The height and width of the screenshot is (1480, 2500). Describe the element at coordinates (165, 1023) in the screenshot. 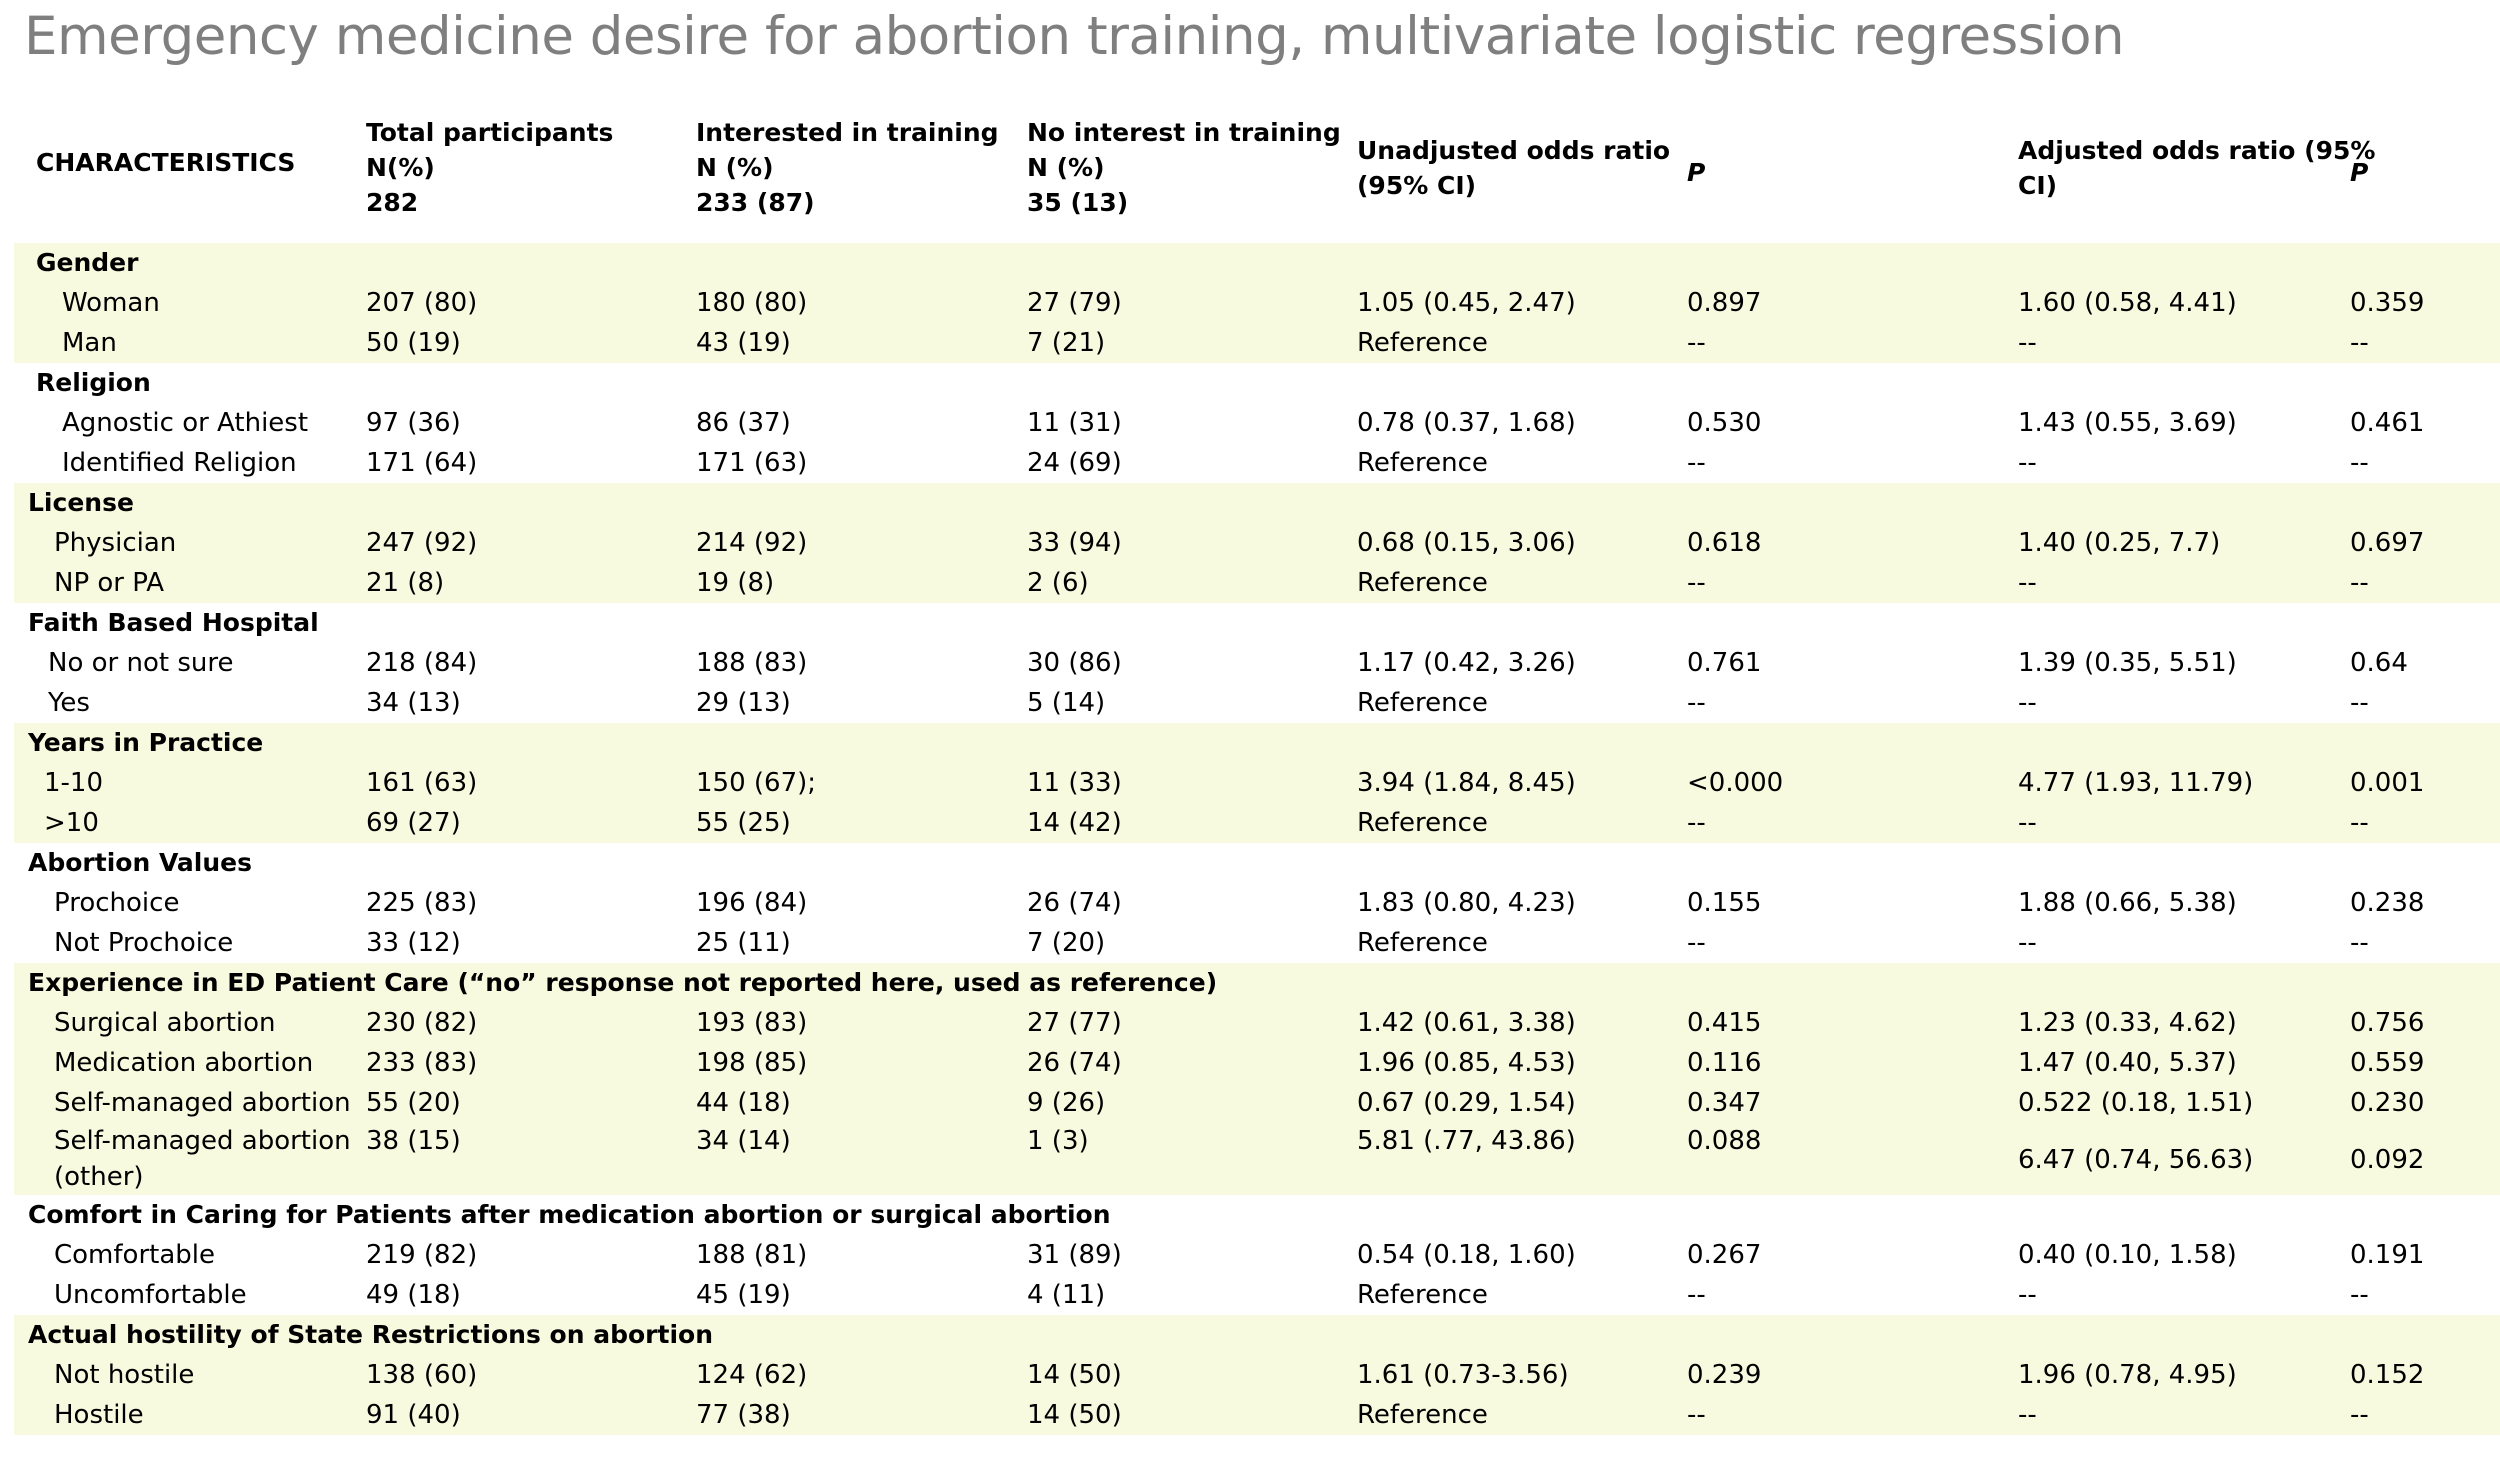

I see `row-label: Surgical abortion` at that location.